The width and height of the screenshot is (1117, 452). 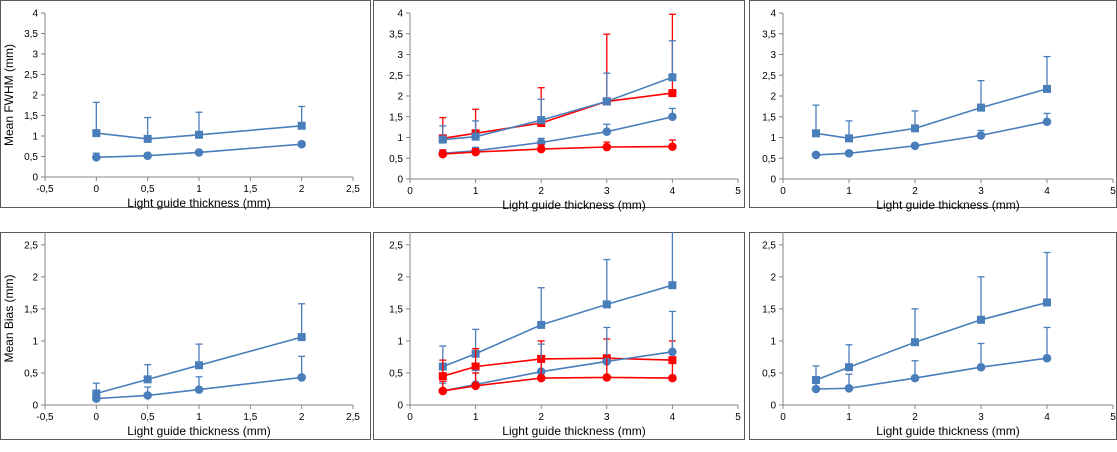 What do you see at coordinates (573, 431) in the screenshot?
I see `x-axis-title: Light guide thickness (mm)` at bounding box center [573, 431].